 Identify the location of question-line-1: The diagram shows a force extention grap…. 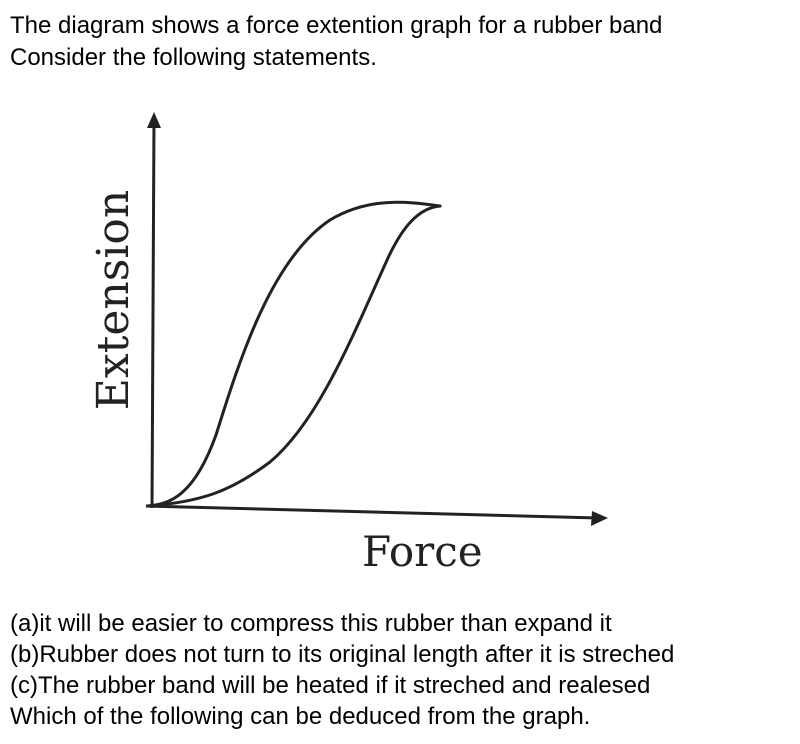
(336, 25).